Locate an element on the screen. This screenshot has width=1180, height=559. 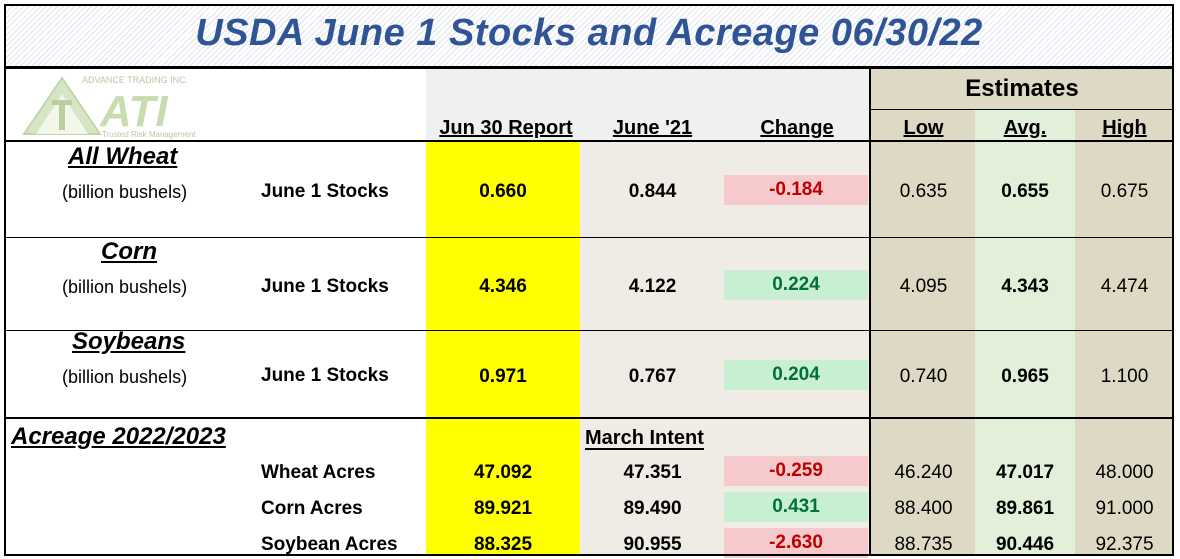
header-prior: June '21 is located at coordinates (652, 128).